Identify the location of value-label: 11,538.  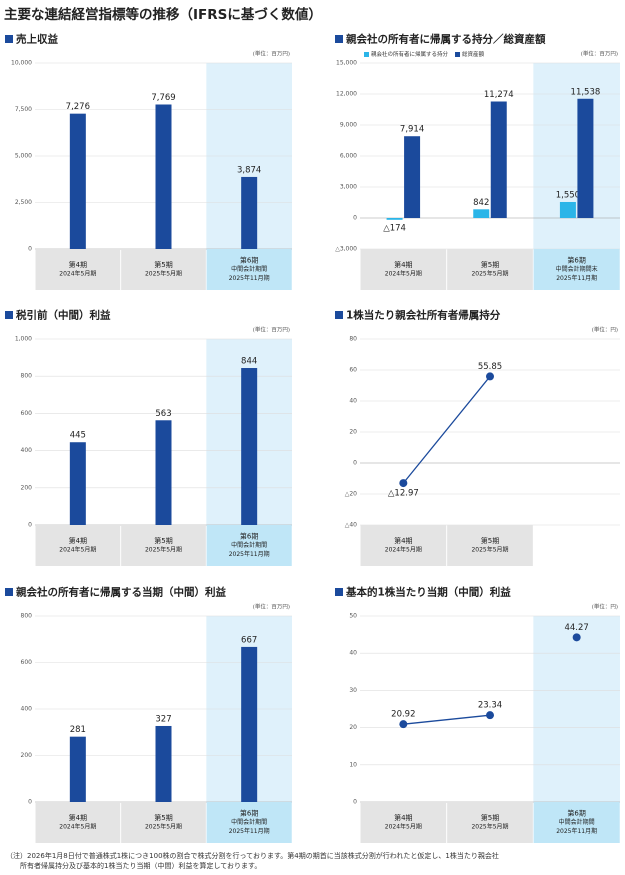
(586, 92).